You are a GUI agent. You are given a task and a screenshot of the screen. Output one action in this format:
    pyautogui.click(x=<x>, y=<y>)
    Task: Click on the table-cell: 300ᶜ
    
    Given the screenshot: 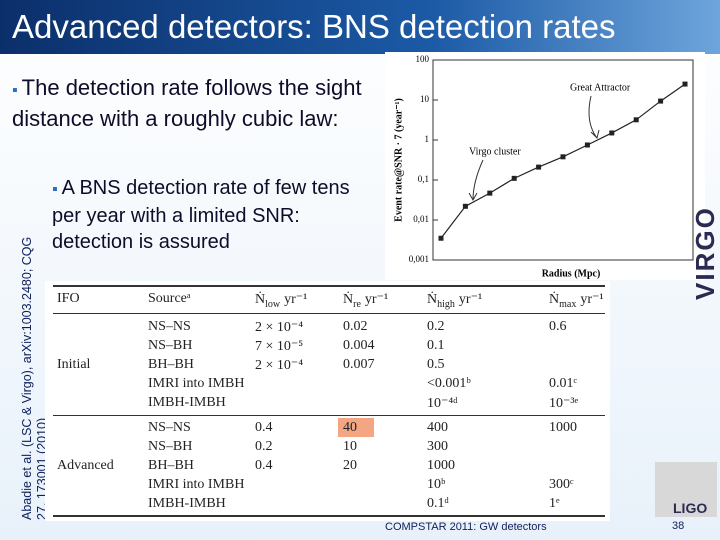 What is the action you would take?
    pyautogui.click(x=561, y=484)
    